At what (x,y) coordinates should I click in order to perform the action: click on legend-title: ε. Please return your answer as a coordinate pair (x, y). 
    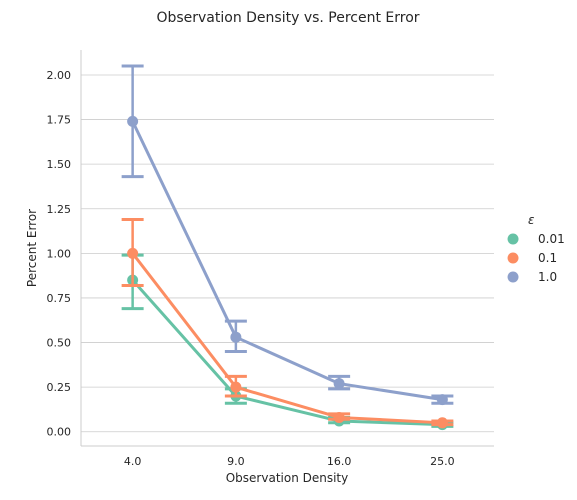
    Looking at the image, I should click on (531, 220).